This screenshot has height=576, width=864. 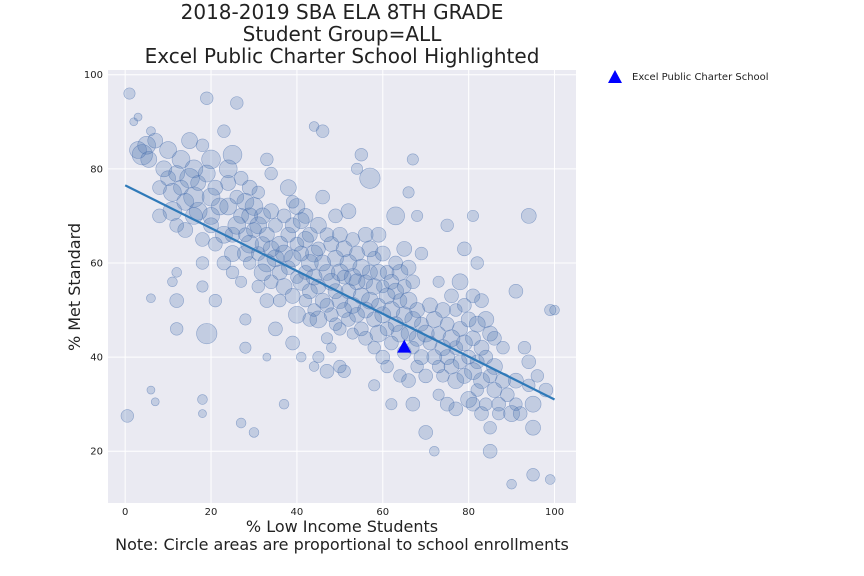 I want to click on x-tick-label: 0, so click(x=125, y=512).